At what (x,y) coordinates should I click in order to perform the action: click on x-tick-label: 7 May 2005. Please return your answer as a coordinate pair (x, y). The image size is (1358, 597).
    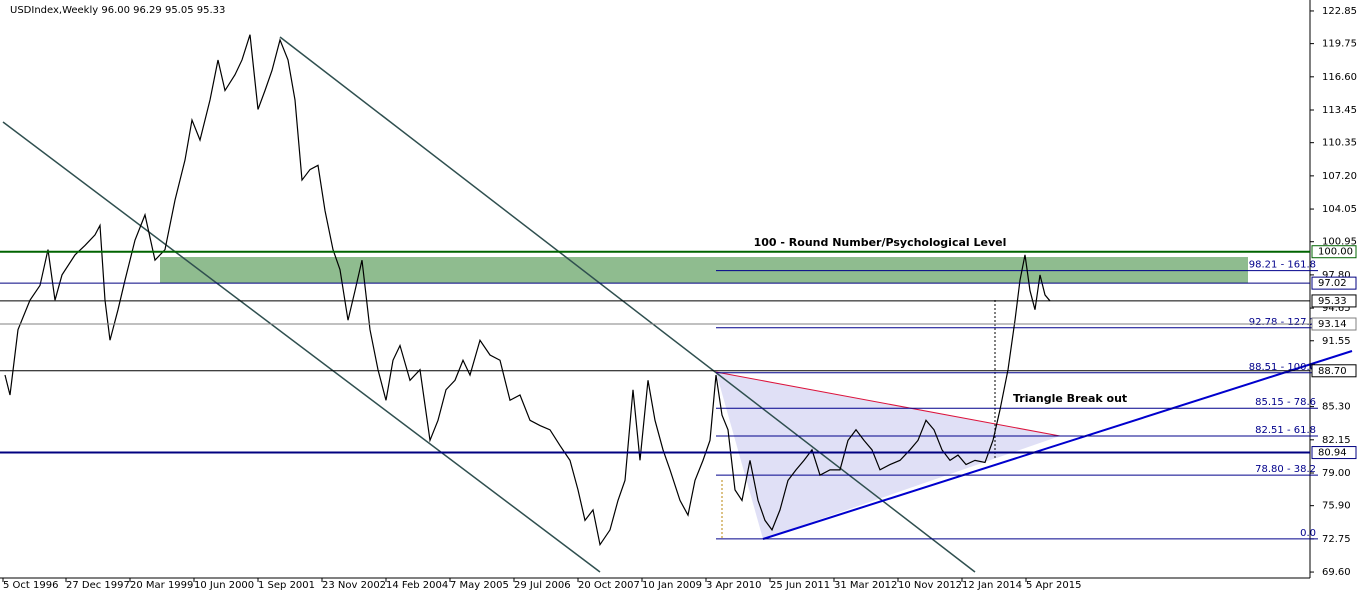
    Looking at the image, I should click on (479, 585).